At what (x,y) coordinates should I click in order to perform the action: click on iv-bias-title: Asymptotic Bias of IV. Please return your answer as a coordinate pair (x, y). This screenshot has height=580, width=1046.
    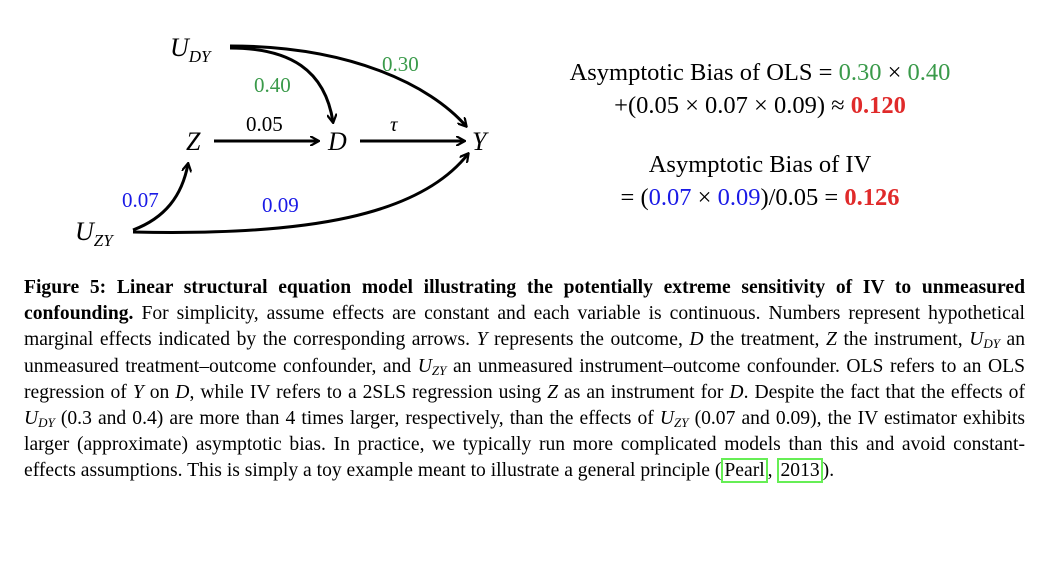
    Looking at the image, I should click on (760, 164).